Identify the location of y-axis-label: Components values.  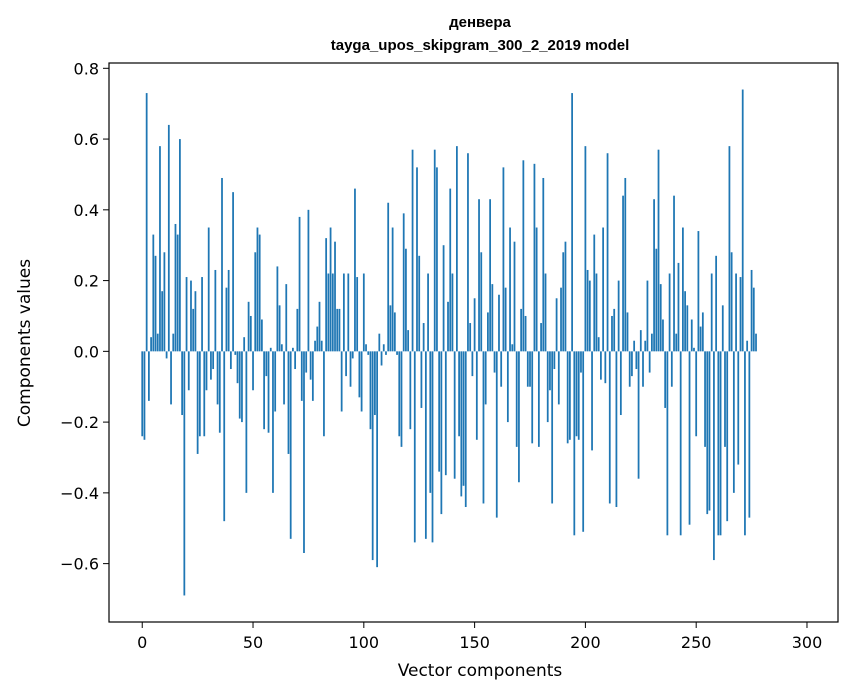
(25, 343).